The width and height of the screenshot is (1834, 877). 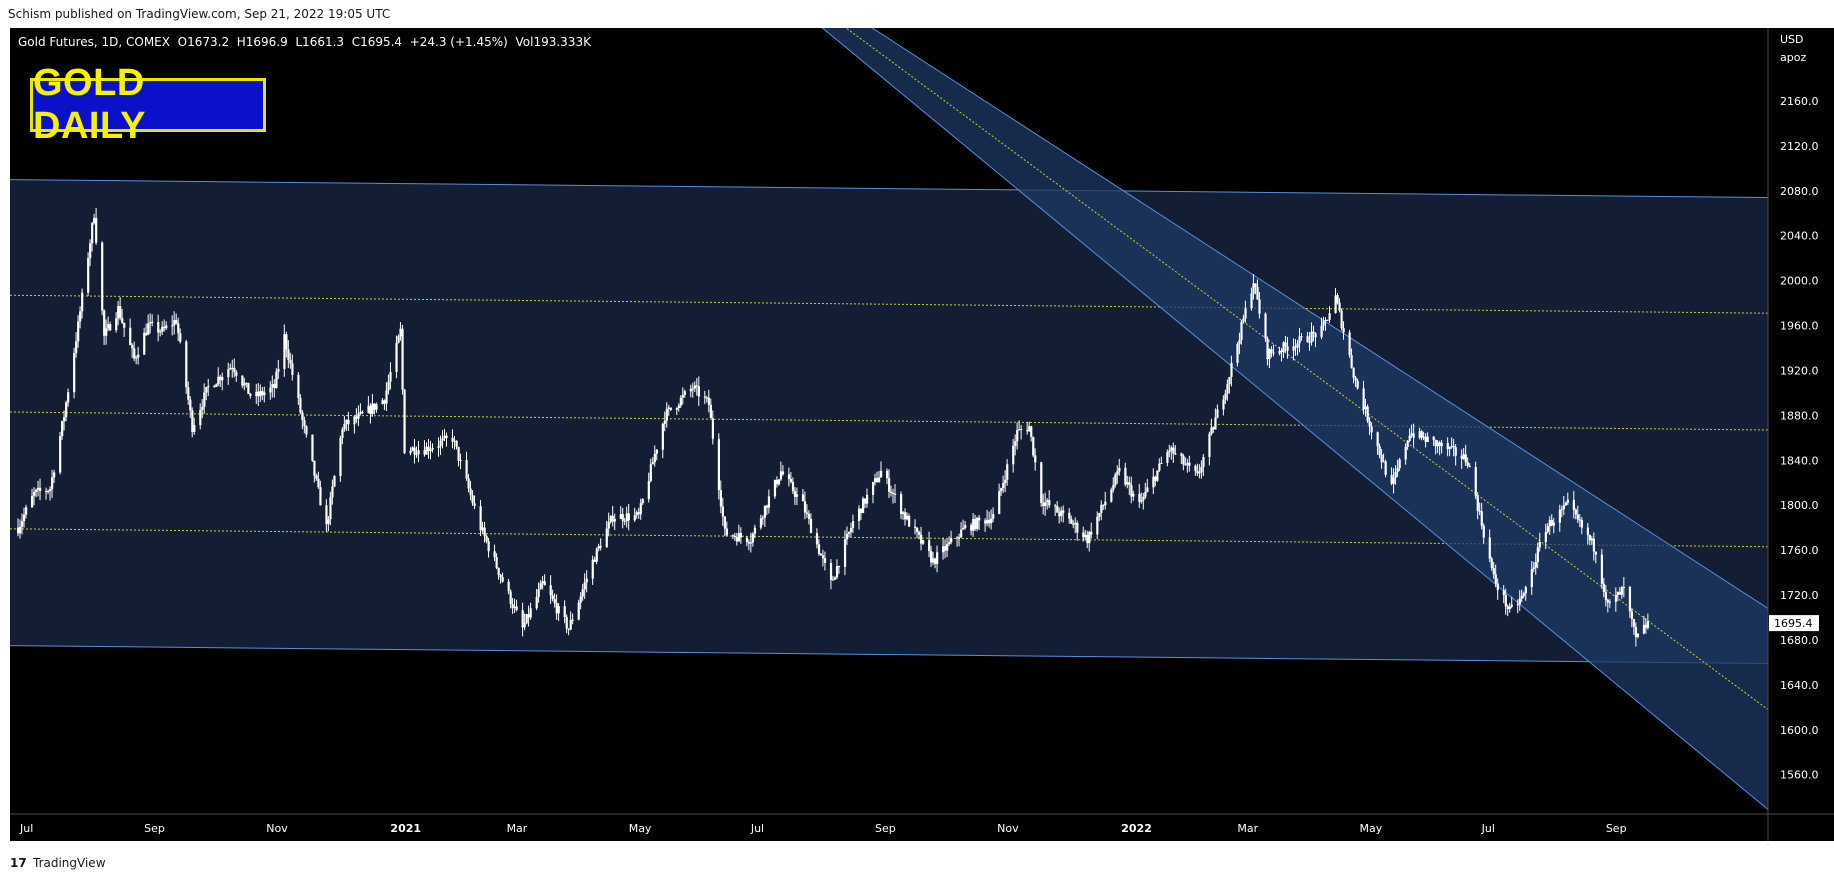 What do you see at coordinates (1371, 828) in the screenshot?
I see `x-tick-label: May` at bounding box center [1371, 828].